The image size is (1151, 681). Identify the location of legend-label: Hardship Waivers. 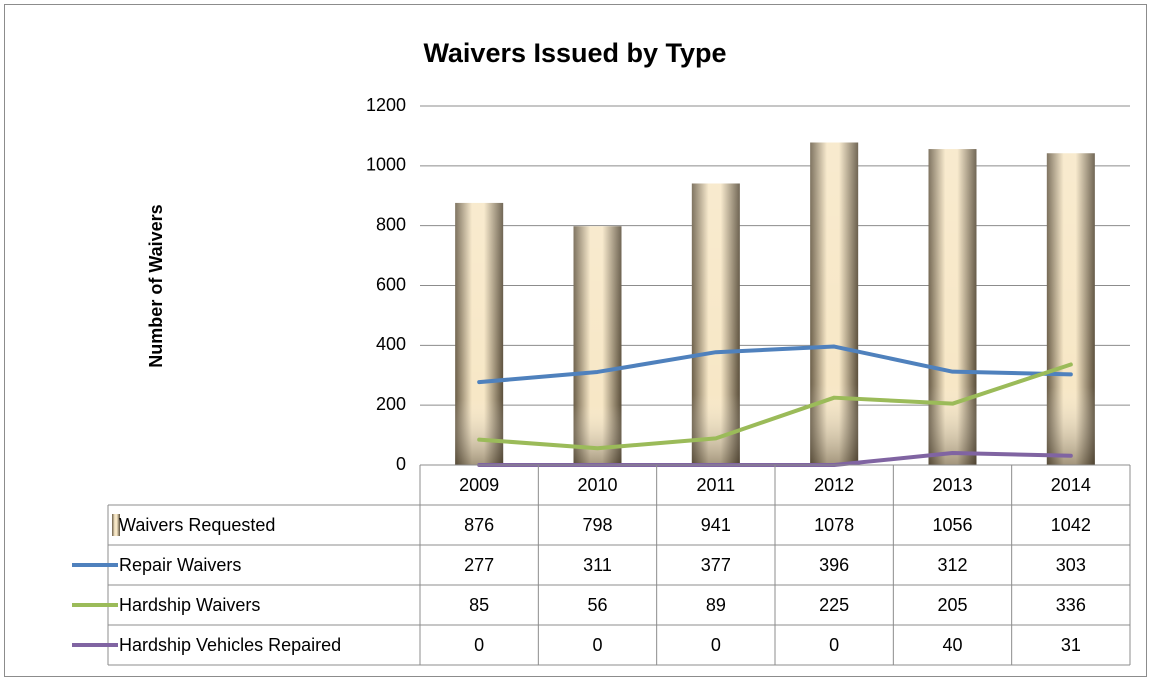
(189, 605).